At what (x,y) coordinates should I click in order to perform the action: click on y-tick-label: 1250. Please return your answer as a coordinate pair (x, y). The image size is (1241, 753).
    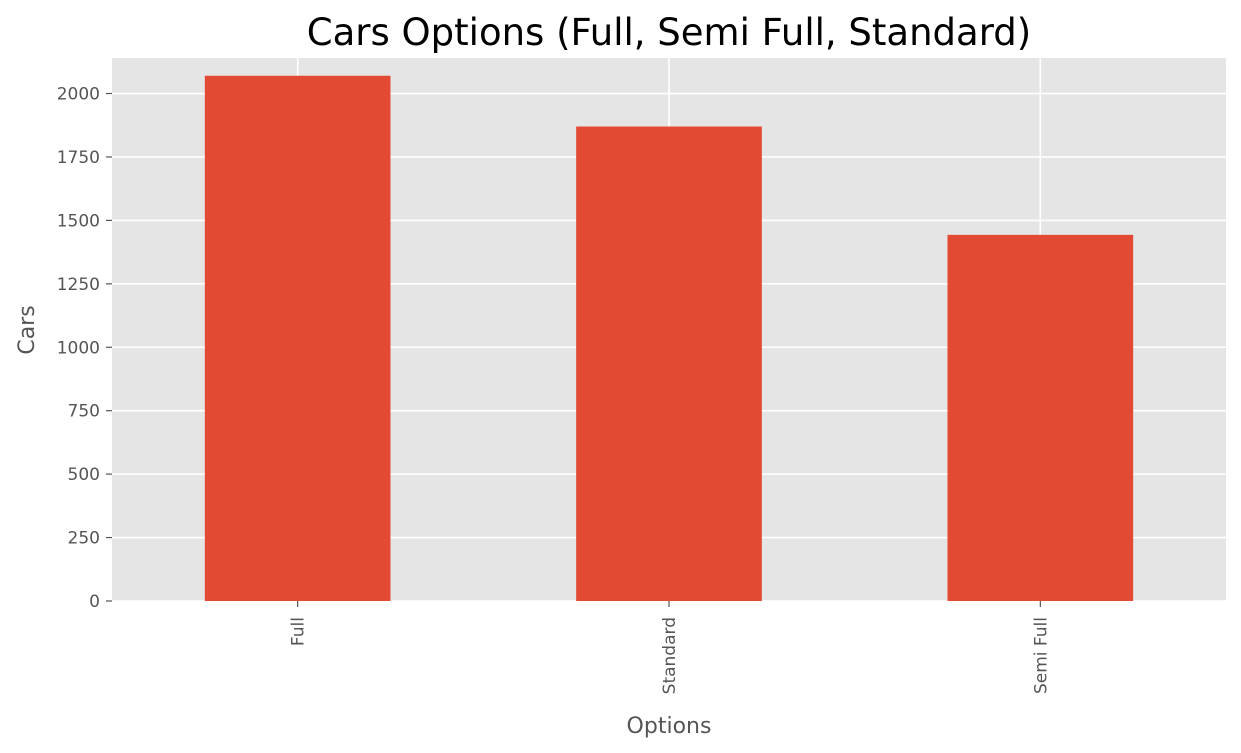
    Looking at the image, I should click on (78, 285).